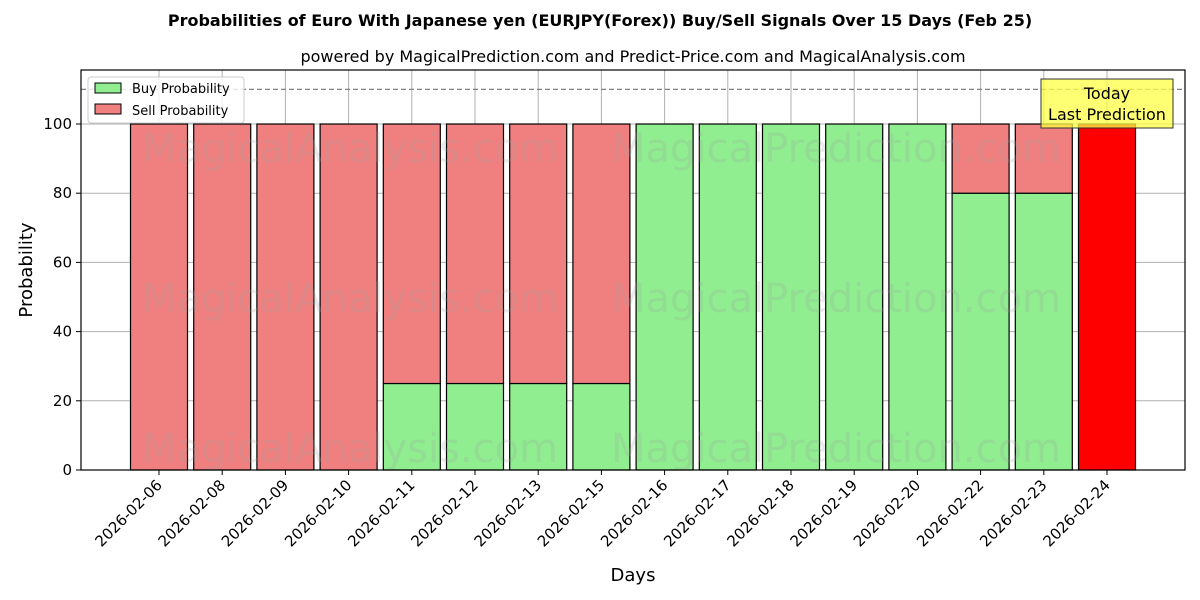 The height and width of the screenshot is (600, 1200). What do you see at coordinates (62, 401) in the screenshot?
I see `y-tick-label: 20` at bounding box center [62, 401].